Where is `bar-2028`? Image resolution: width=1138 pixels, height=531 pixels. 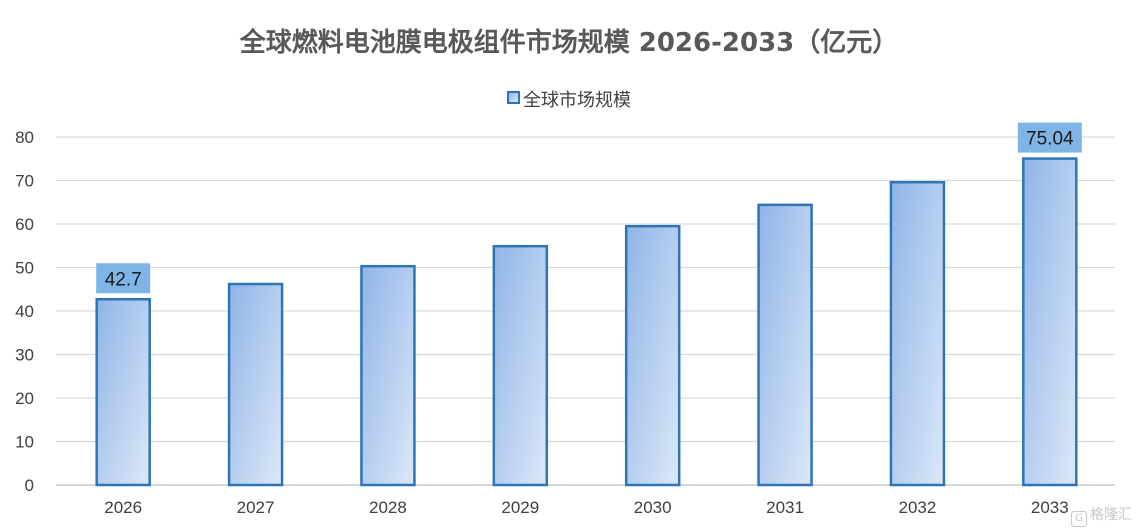 bar-2028 is located at coordinates (388, 375).